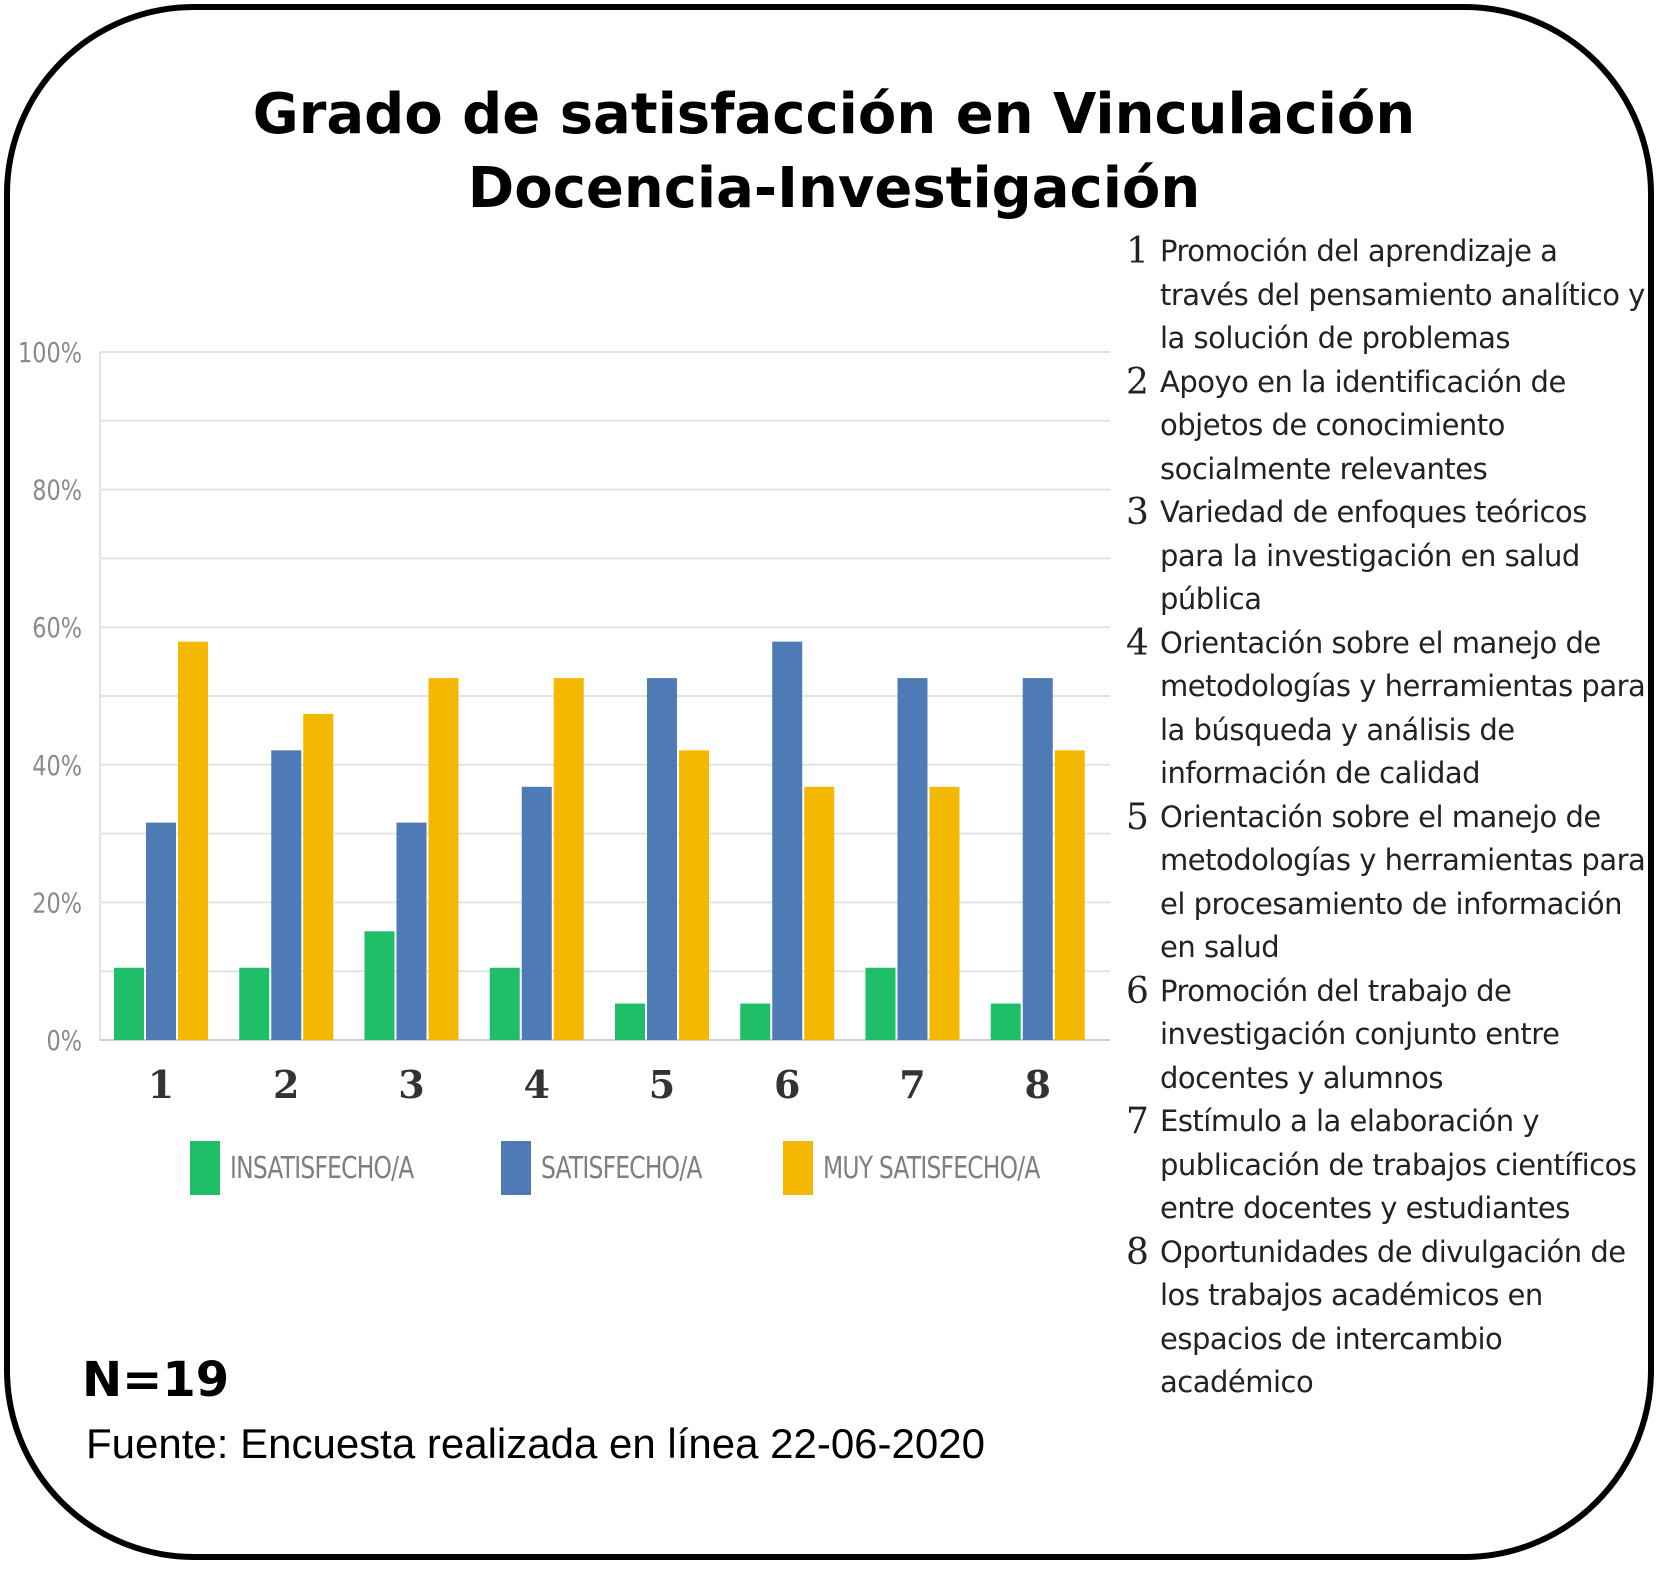 Image resolution: width=1668 pixels, height=1576 pixels. Describe the element at coordinates (286, 895) in the screenshot. I see `bar-2-satisfecho` at that location.